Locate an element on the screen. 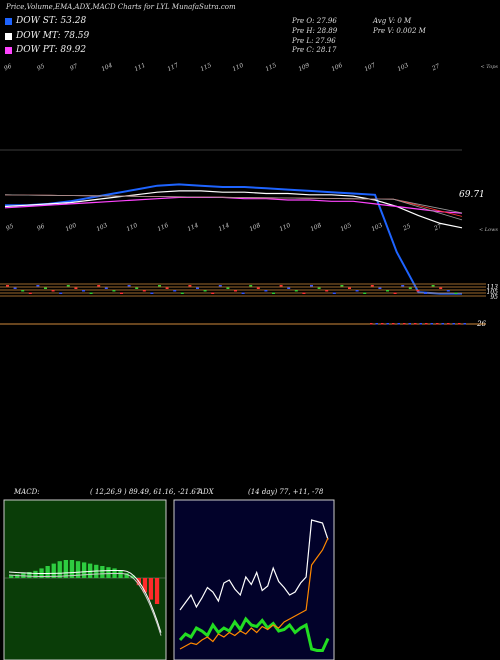  macd-title: MACD: is located at coordinates (27, 492).